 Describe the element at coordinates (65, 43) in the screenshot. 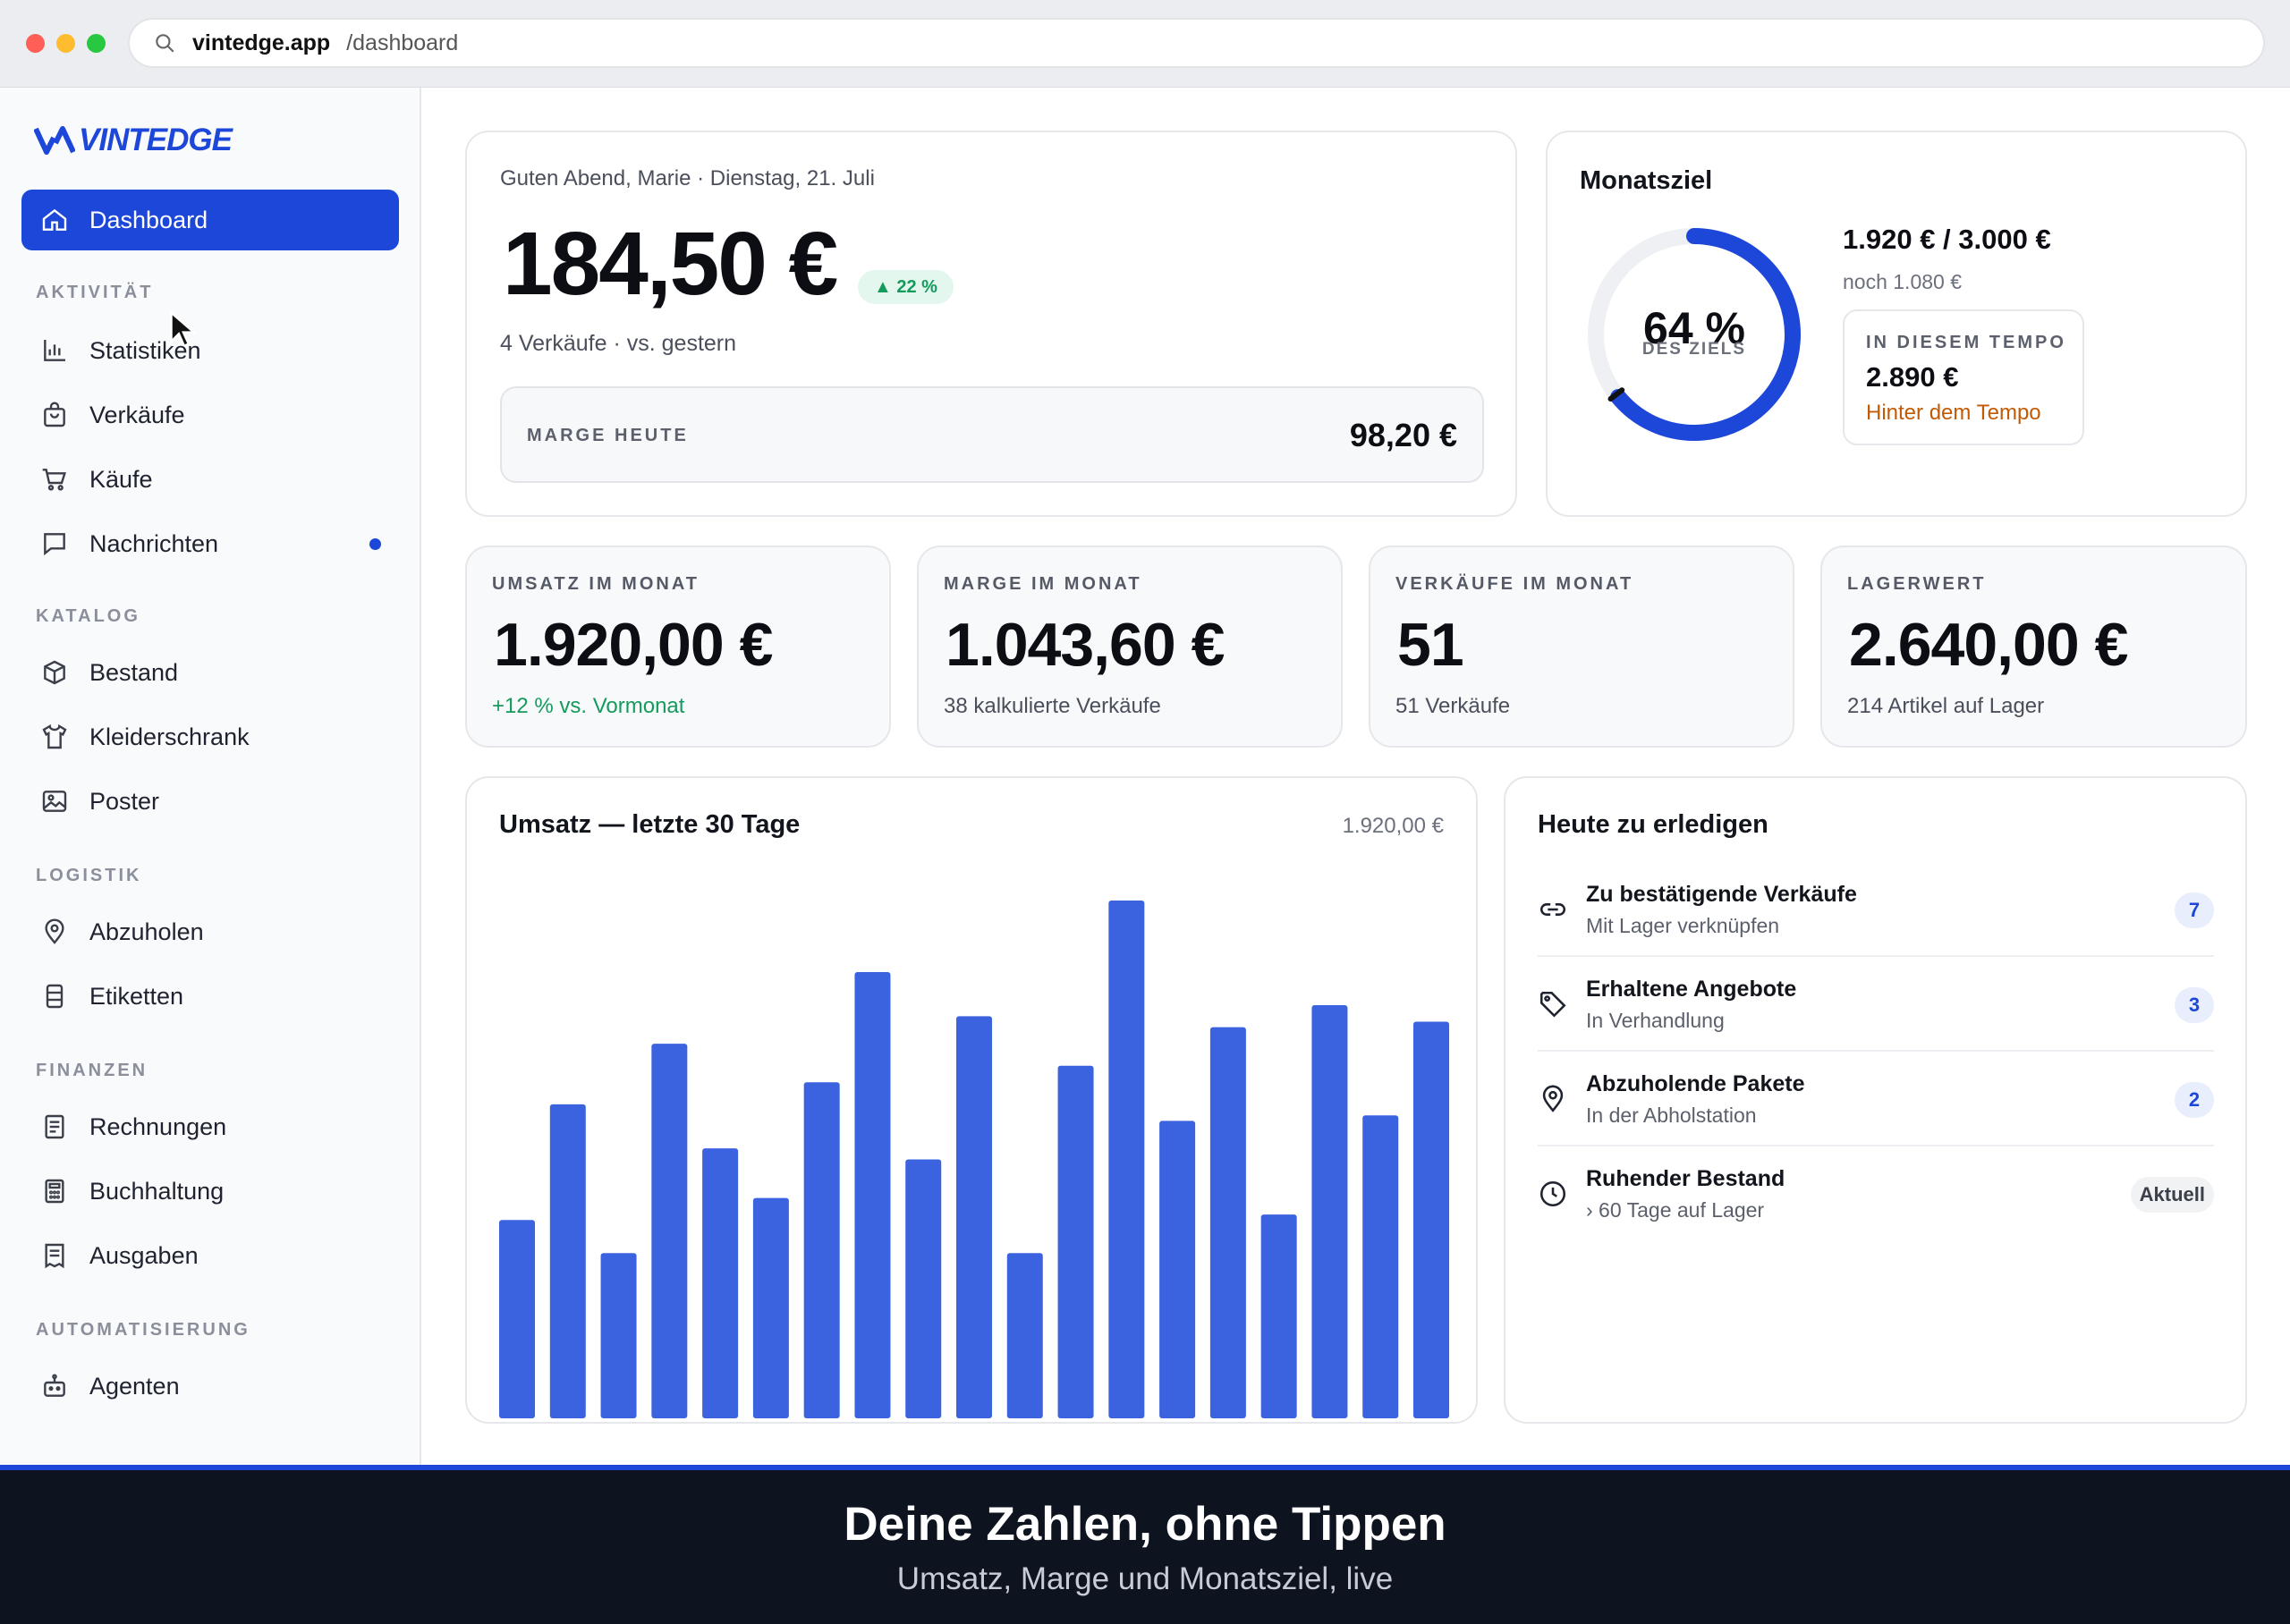

I see `minimize-window-button` at that location.